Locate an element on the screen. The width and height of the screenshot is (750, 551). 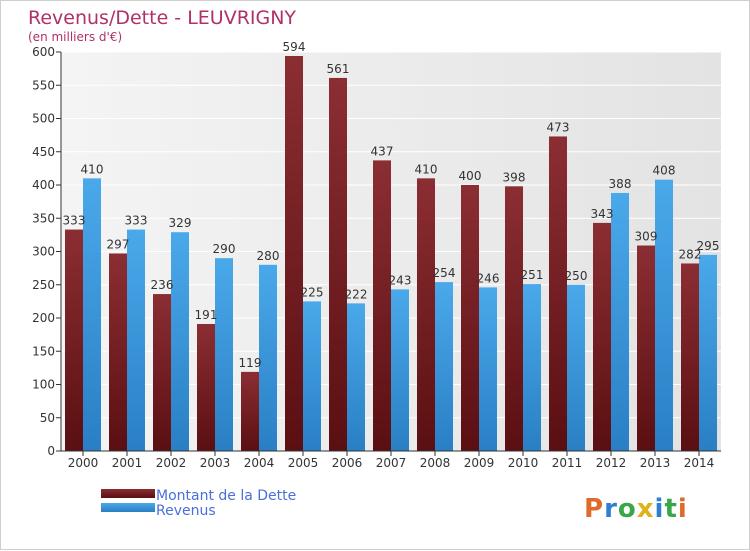
data-label-revenus: 410 is located at coordinates (92, 169).